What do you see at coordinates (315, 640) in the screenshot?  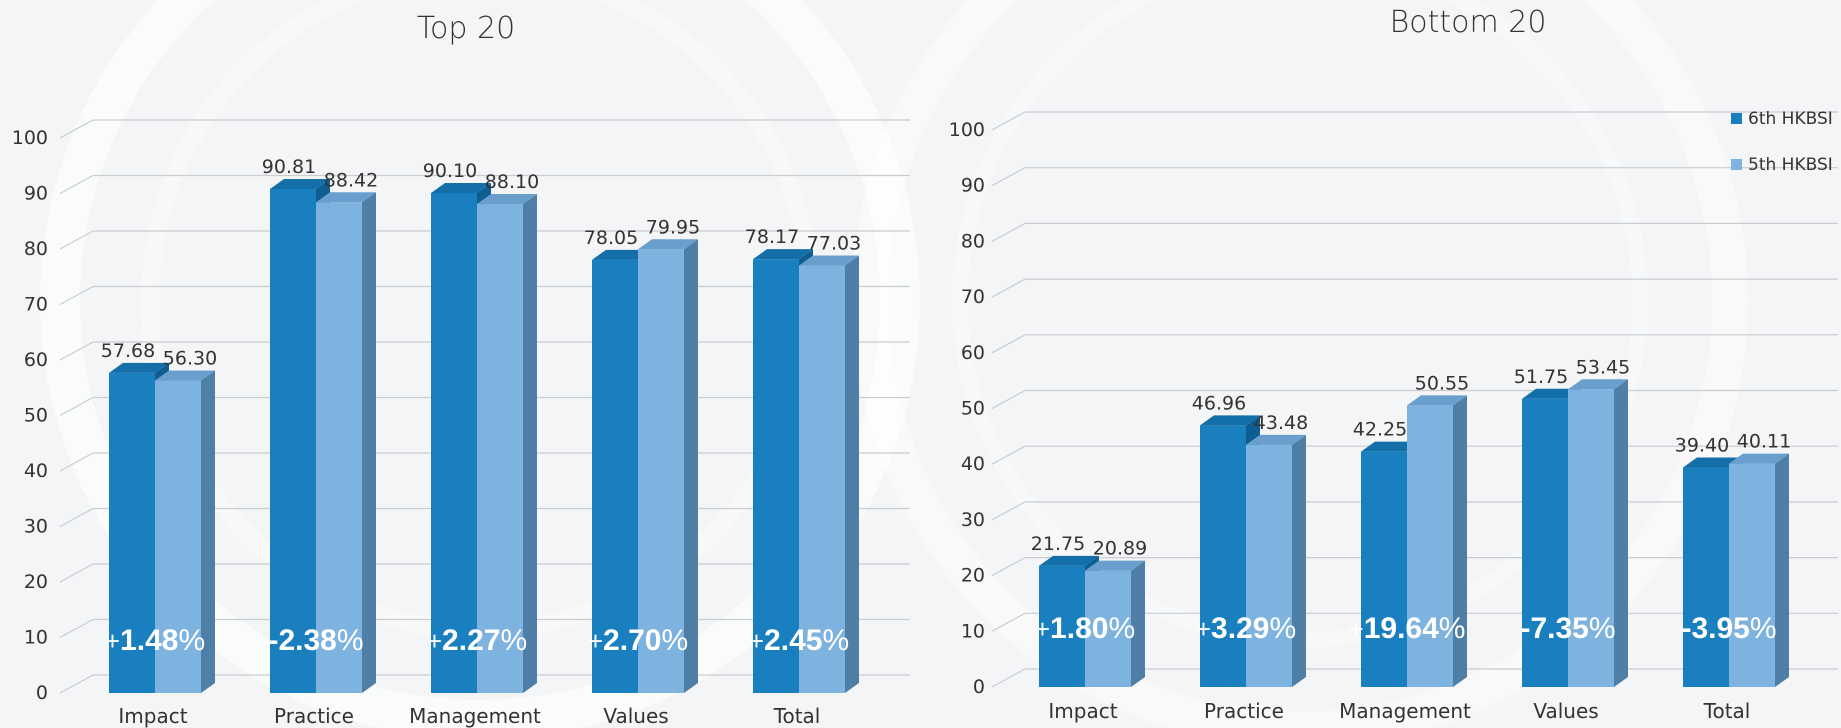 I see `change-label: -2.38%` at bounding box center [315, 640].